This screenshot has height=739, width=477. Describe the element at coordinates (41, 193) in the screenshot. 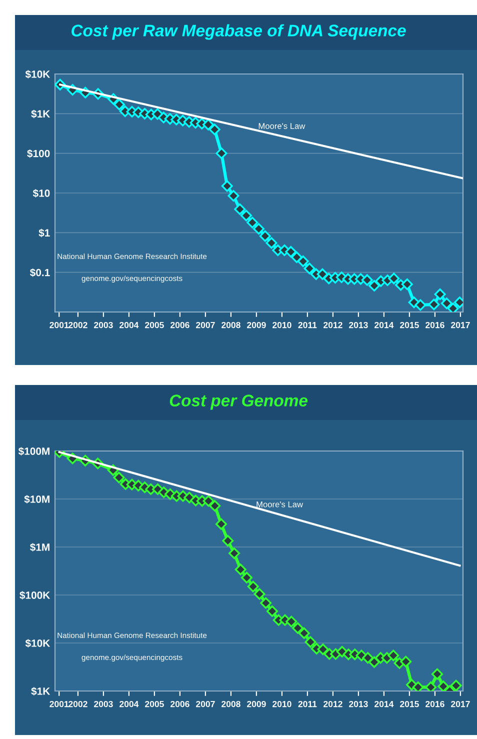

I see `y-tick-label: $10` at that location.